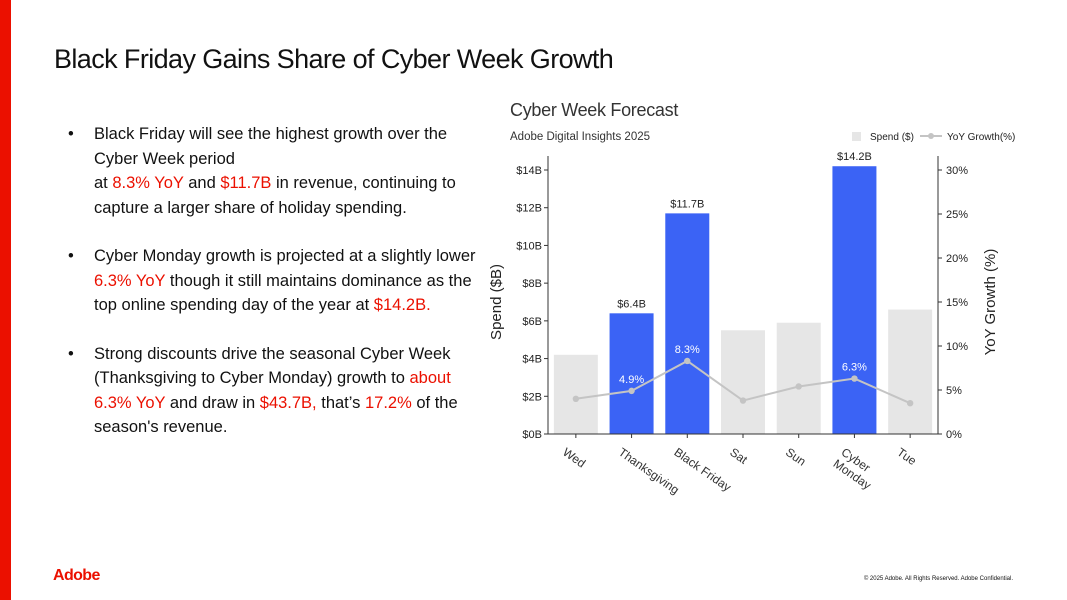  Describe the element at coordinates (496, 302) in the screenshot. I see `y-axis-title: Spend ($B)` at that location.